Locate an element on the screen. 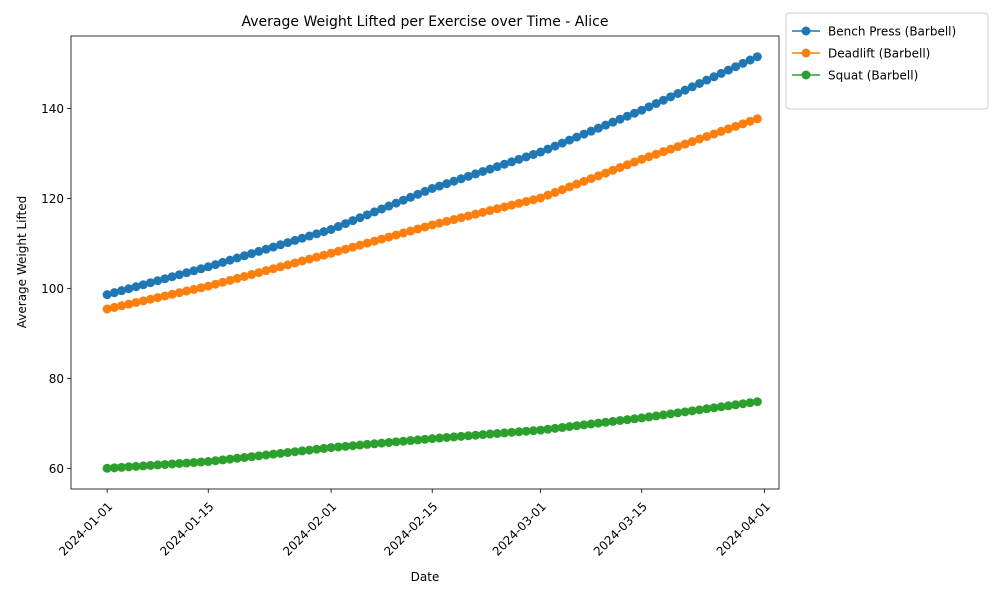 The height and width of the screenshot is (600, 1000). x-axis-label: Date is located at coordinates (425, 577).